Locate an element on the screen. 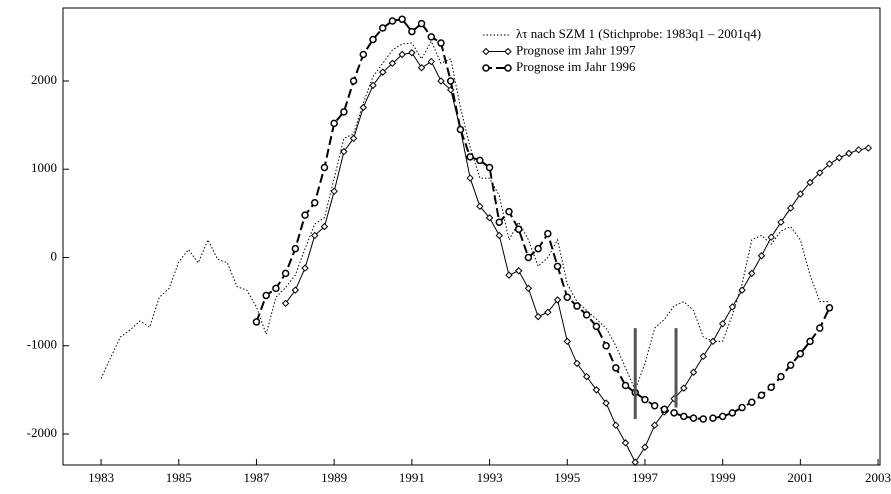 Image resolution: width=891 pixels, height=494 pixels. x-tick-label: 1997 is located at coordinates (645, 477).